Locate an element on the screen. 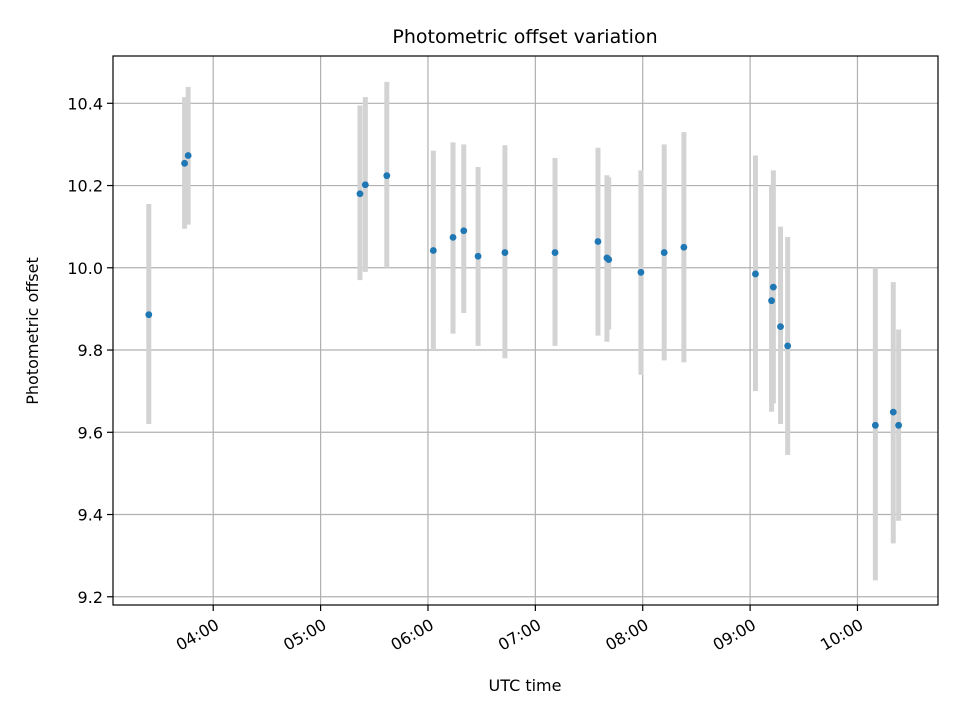 Image resolution: width=960 pixels, height=720 pixels. x-tick-label: 09:00 is located at coordinates (734, 635).